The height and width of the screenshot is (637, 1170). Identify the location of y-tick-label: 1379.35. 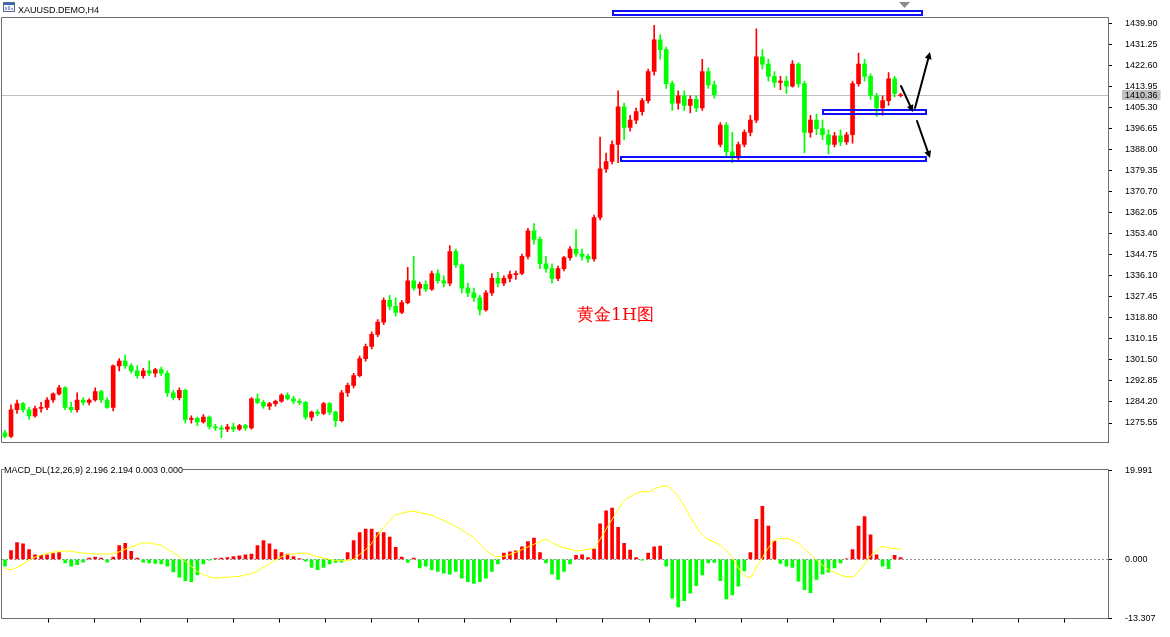
(1141, 169).